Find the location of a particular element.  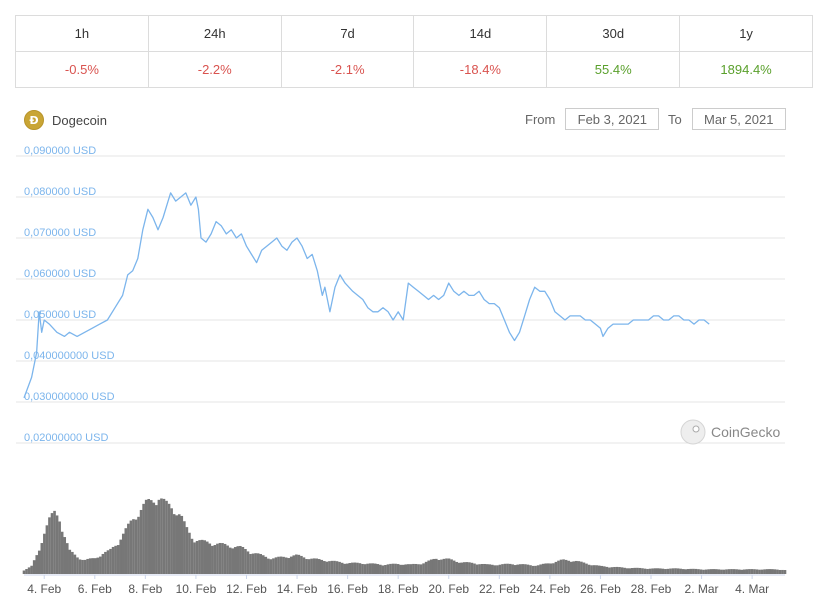

period-7d: 7d is located at coordinates (347, 33).